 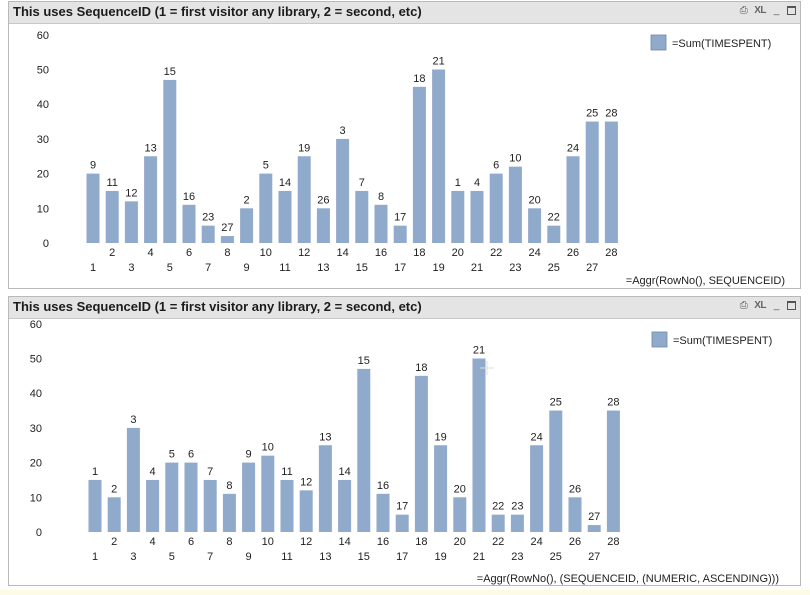 I want to click on y-tick-label: 60, so click(x=43, y=36).